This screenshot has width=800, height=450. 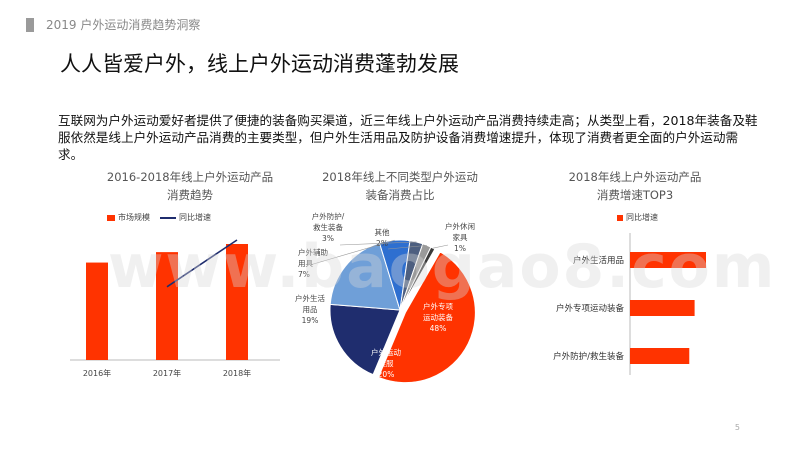 What do you see at coordinates (598, 260) in the screenshot?
I see `category-label: 户外生活用品` at bounding box center [598, 260].